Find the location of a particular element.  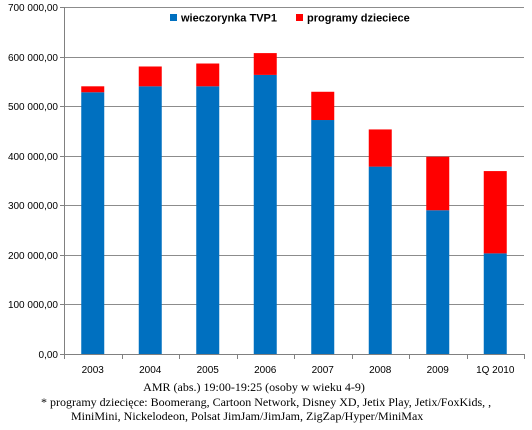

bar-wieczorynka-2003 is located at coordinates (93, 223).